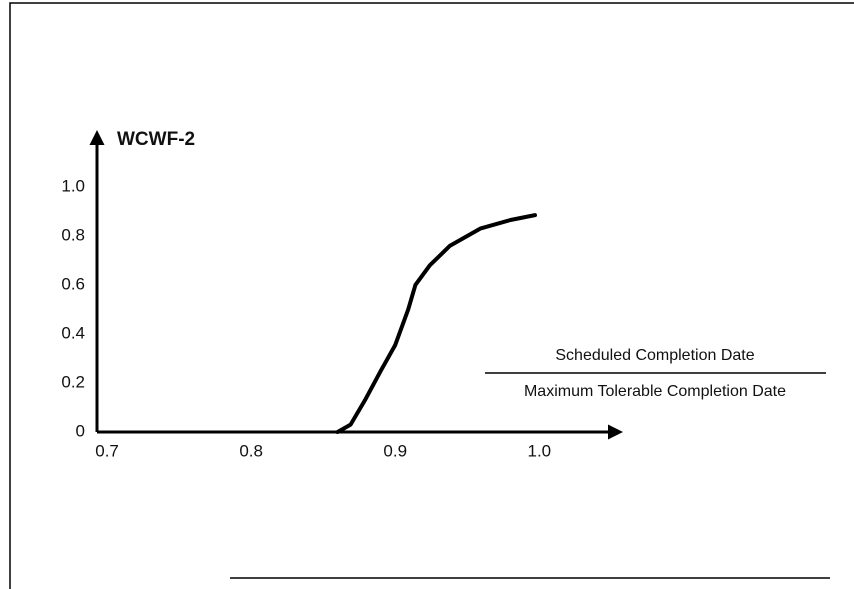 The width and height of the screenshot is (854, 589). What do you see at coordinates (654, 355) in the screenshot?
I see `x-axis-label-numerator: Scheduled Completion Date` at bounding box center [654, 355].